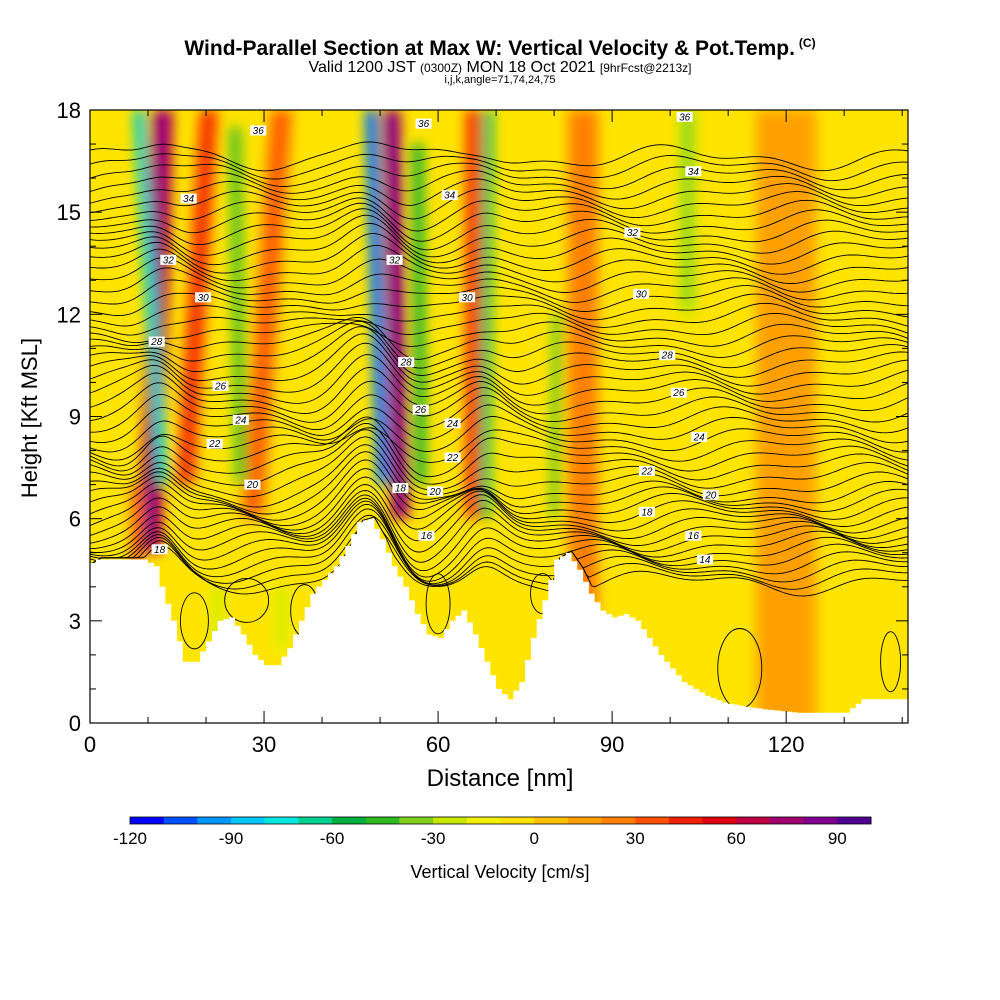 This screenshot has height=1000, width=1000. Describe the element at coordinates (189, 199) in the screenshot. I see `contour-label-1: 34` at that location.